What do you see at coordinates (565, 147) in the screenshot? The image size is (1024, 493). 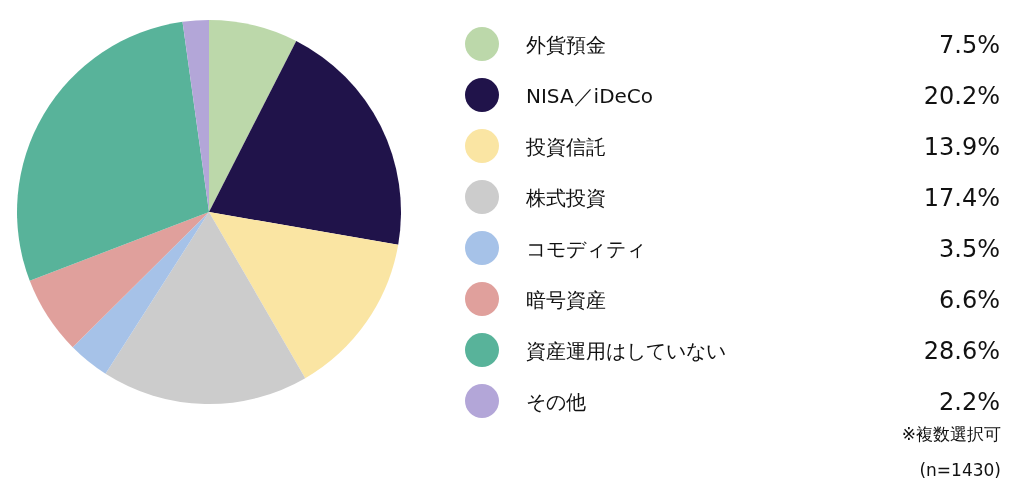 I see `legend-label: 投資信託` at bounding box center [565, 147].